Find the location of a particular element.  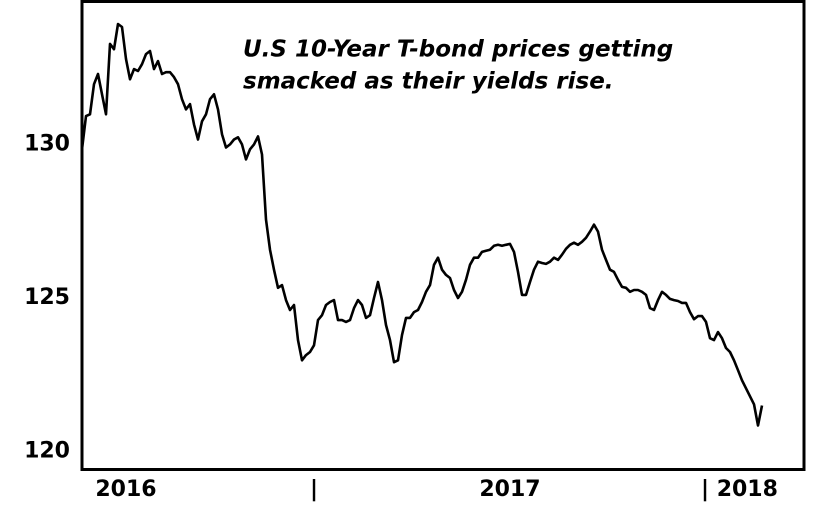

annotation: U.S 10-Year T-bond prices getting is located at coordinates (458, 50).